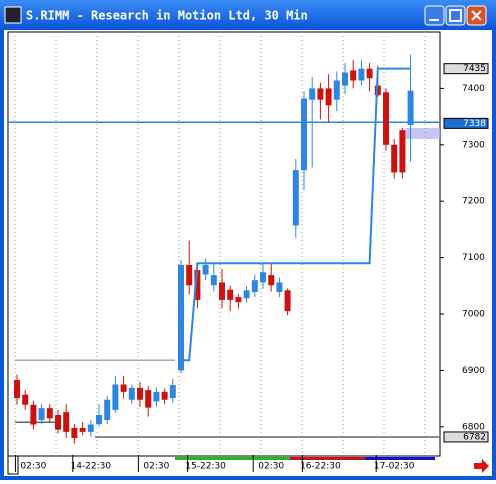 The height and width of the screenshot is (484, 496). I want to click on highlight, so click(422, 133).